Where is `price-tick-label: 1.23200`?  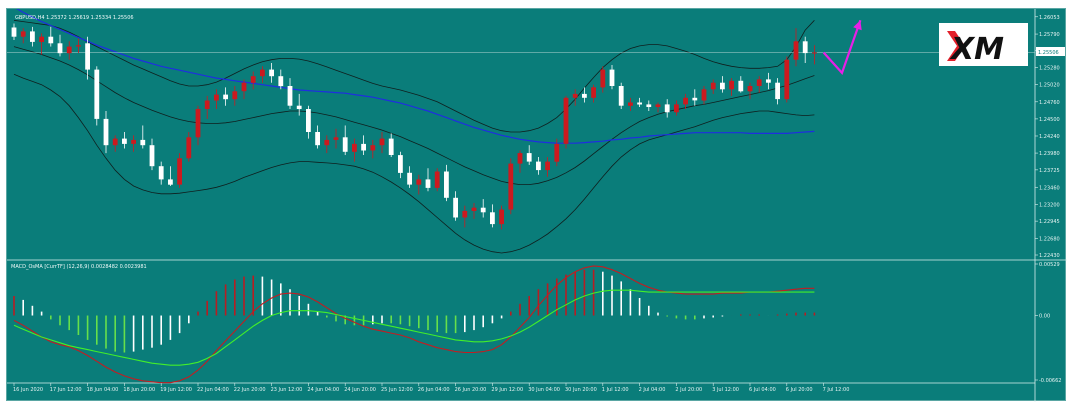
price-tick-label: 1.23200 is located at coordinates (1049, 205).